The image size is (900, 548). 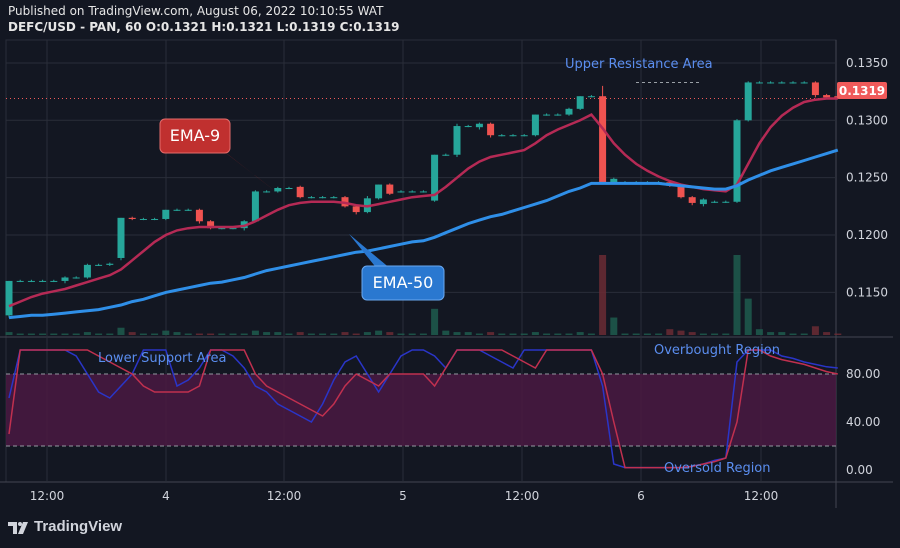 I want to click on oscillator-tick-label: 80.00, so click(x=863, y=374).